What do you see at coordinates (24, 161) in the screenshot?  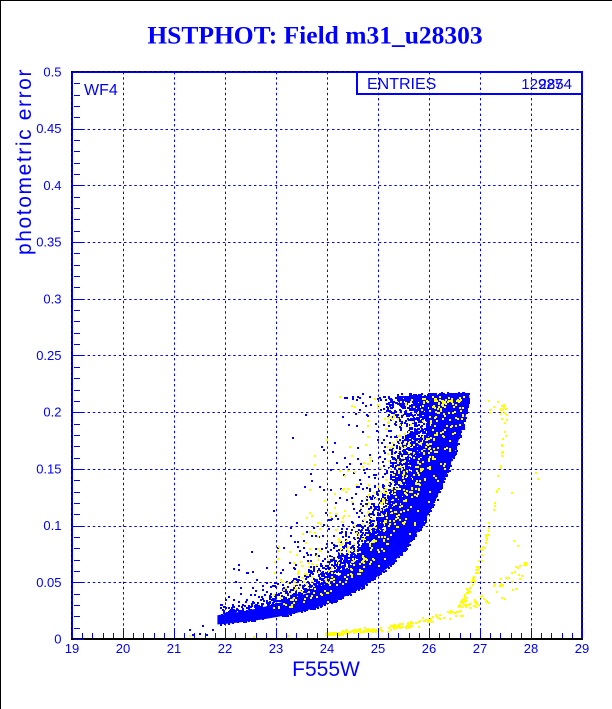 I see `svg-text: photometric error` at bounding box center [24, 161].